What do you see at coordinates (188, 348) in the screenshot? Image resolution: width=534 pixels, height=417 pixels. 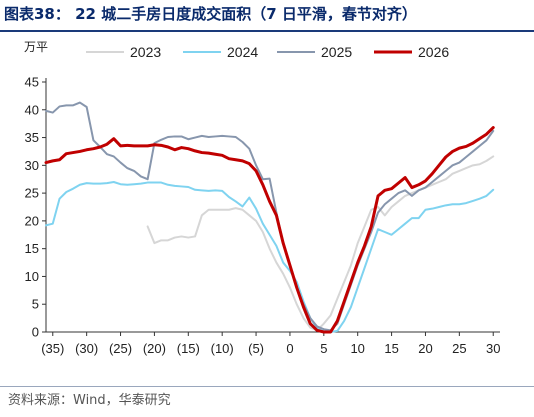 I see `x-tick-label: (15)` at bounding box center [188, 348].